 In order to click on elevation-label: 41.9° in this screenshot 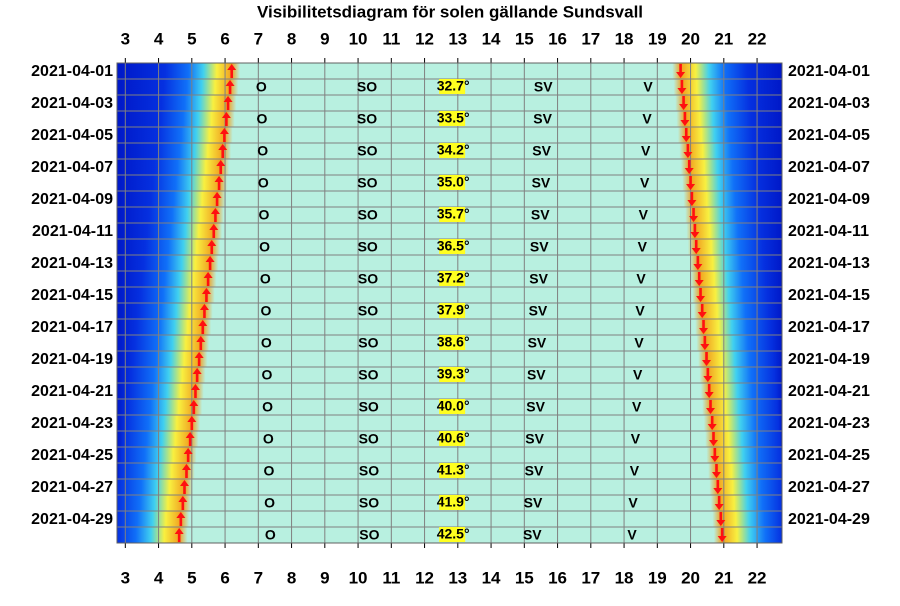, I will do `click(453, 502)`.